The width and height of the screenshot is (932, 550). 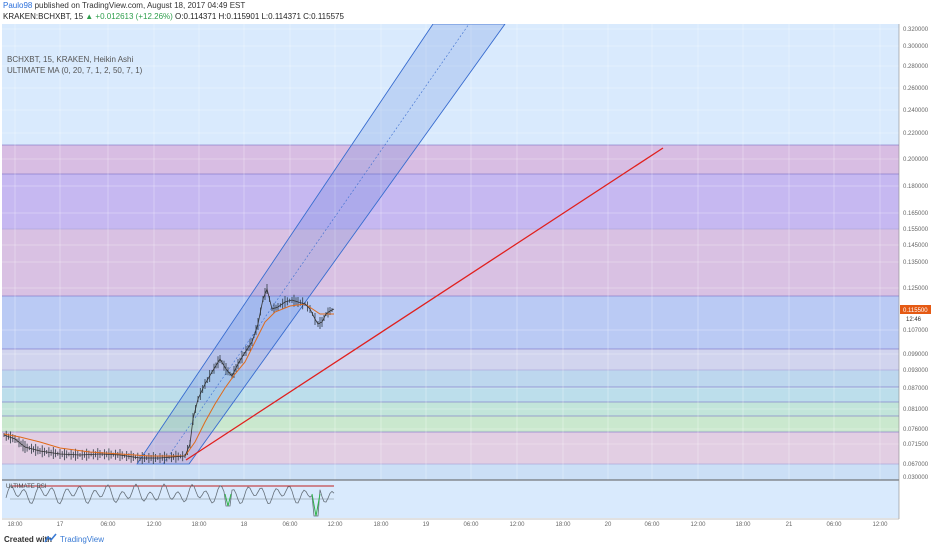 I want to click on moving-average-line, so click(x=168, y=380).